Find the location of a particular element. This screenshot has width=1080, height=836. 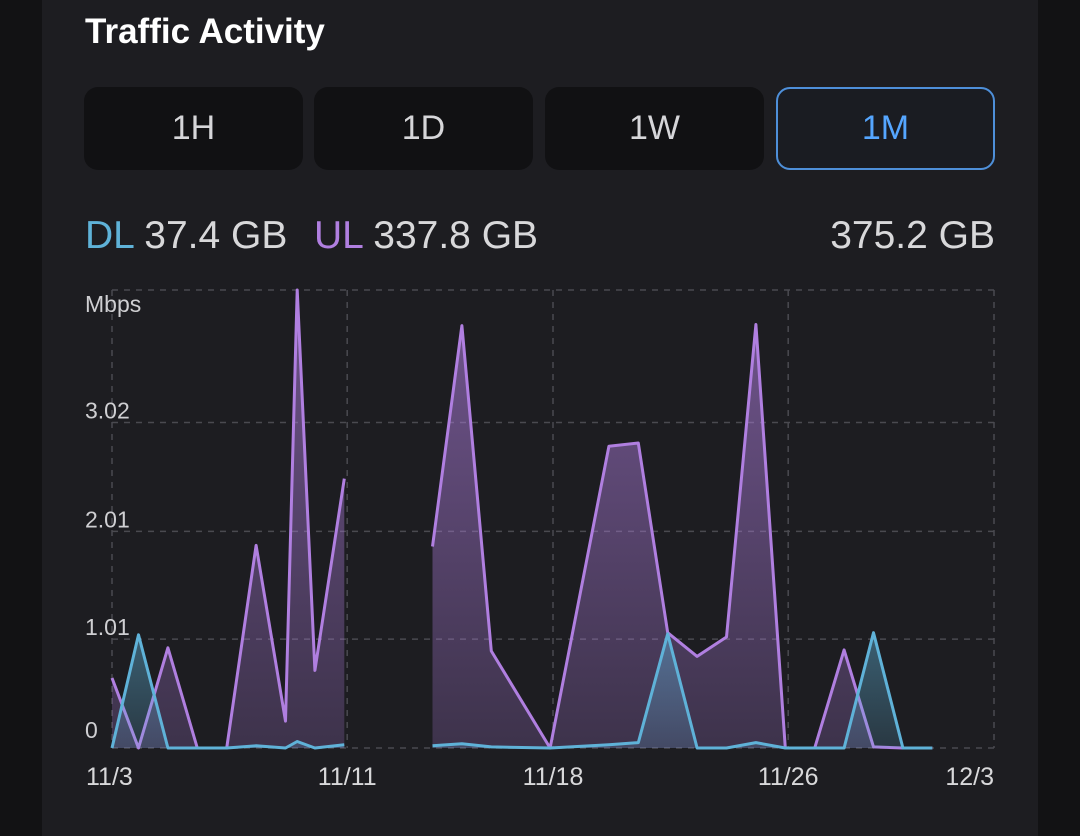

download-label: DL is located at coordinates (109, 235).